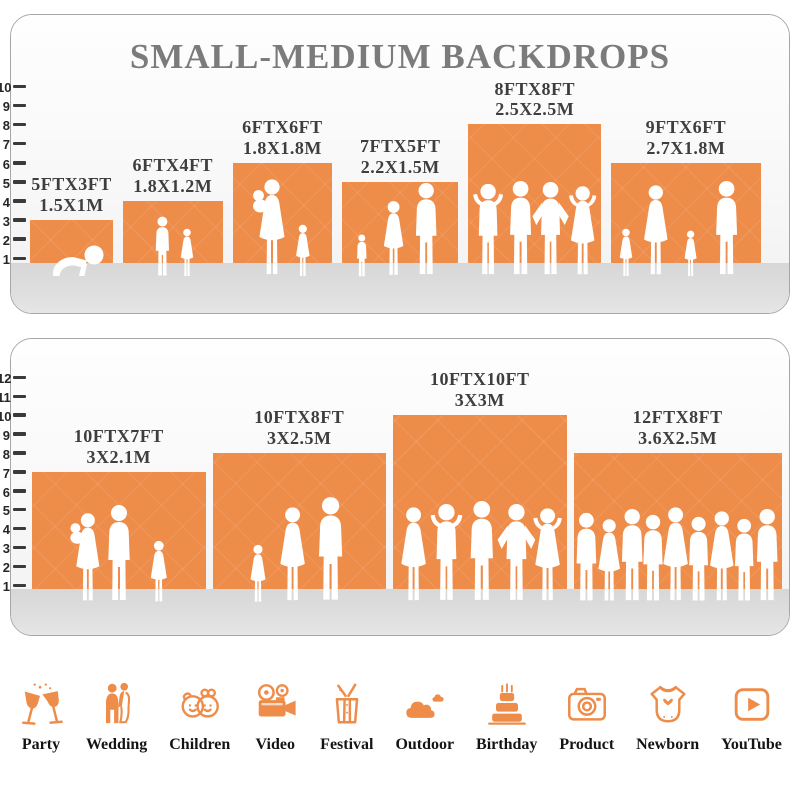 This screenshot has width=800, height=800. Describe the element at coordinates (587, 744) in the screenshot. I see `category-label: Product` at that location.